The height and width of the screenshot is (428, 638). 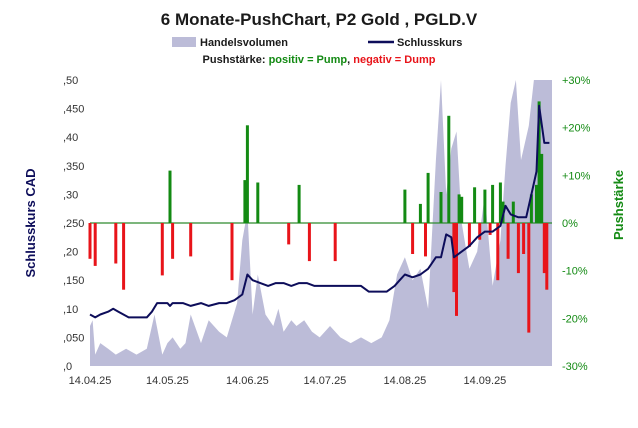 I want to click on y-left-tick-label: ,050, so click(x=73, y=338).